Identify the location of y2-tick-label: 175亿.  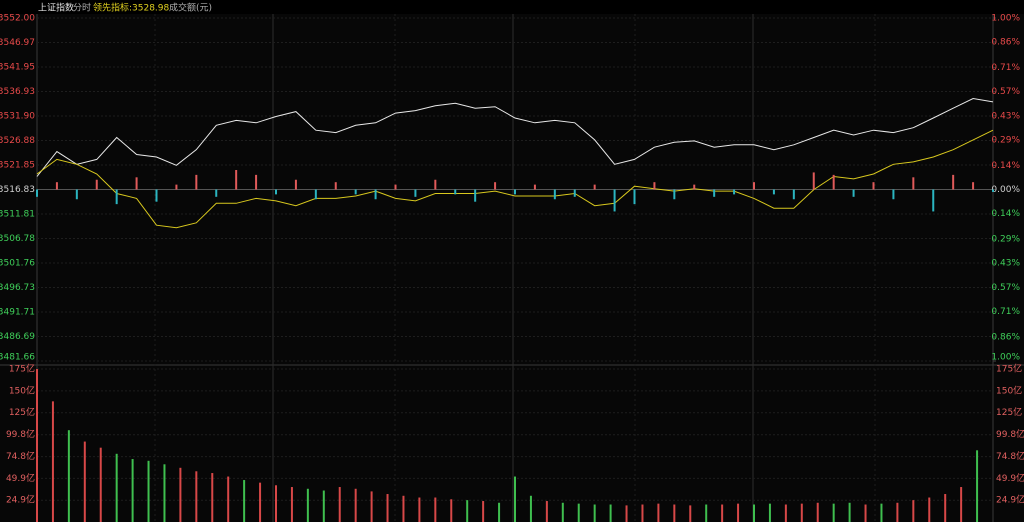
(1009, 369).